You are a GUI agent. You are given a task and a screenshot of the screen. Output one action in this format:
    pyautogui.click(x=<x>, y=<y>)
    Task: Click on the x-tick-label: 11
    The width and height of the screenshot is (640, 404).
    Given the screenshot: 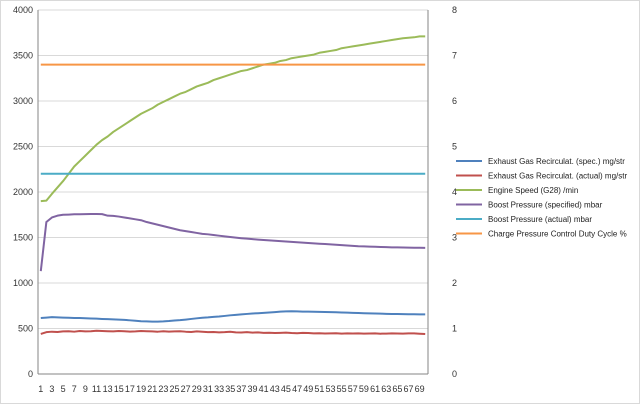 What is the action you would take?
    pyautogui.click(x=96, y=389)
    